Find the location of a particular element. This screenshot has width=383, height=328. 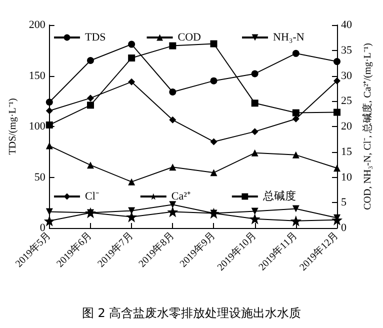

y2-tick-label: 0 is located at coordinates (344, 228).